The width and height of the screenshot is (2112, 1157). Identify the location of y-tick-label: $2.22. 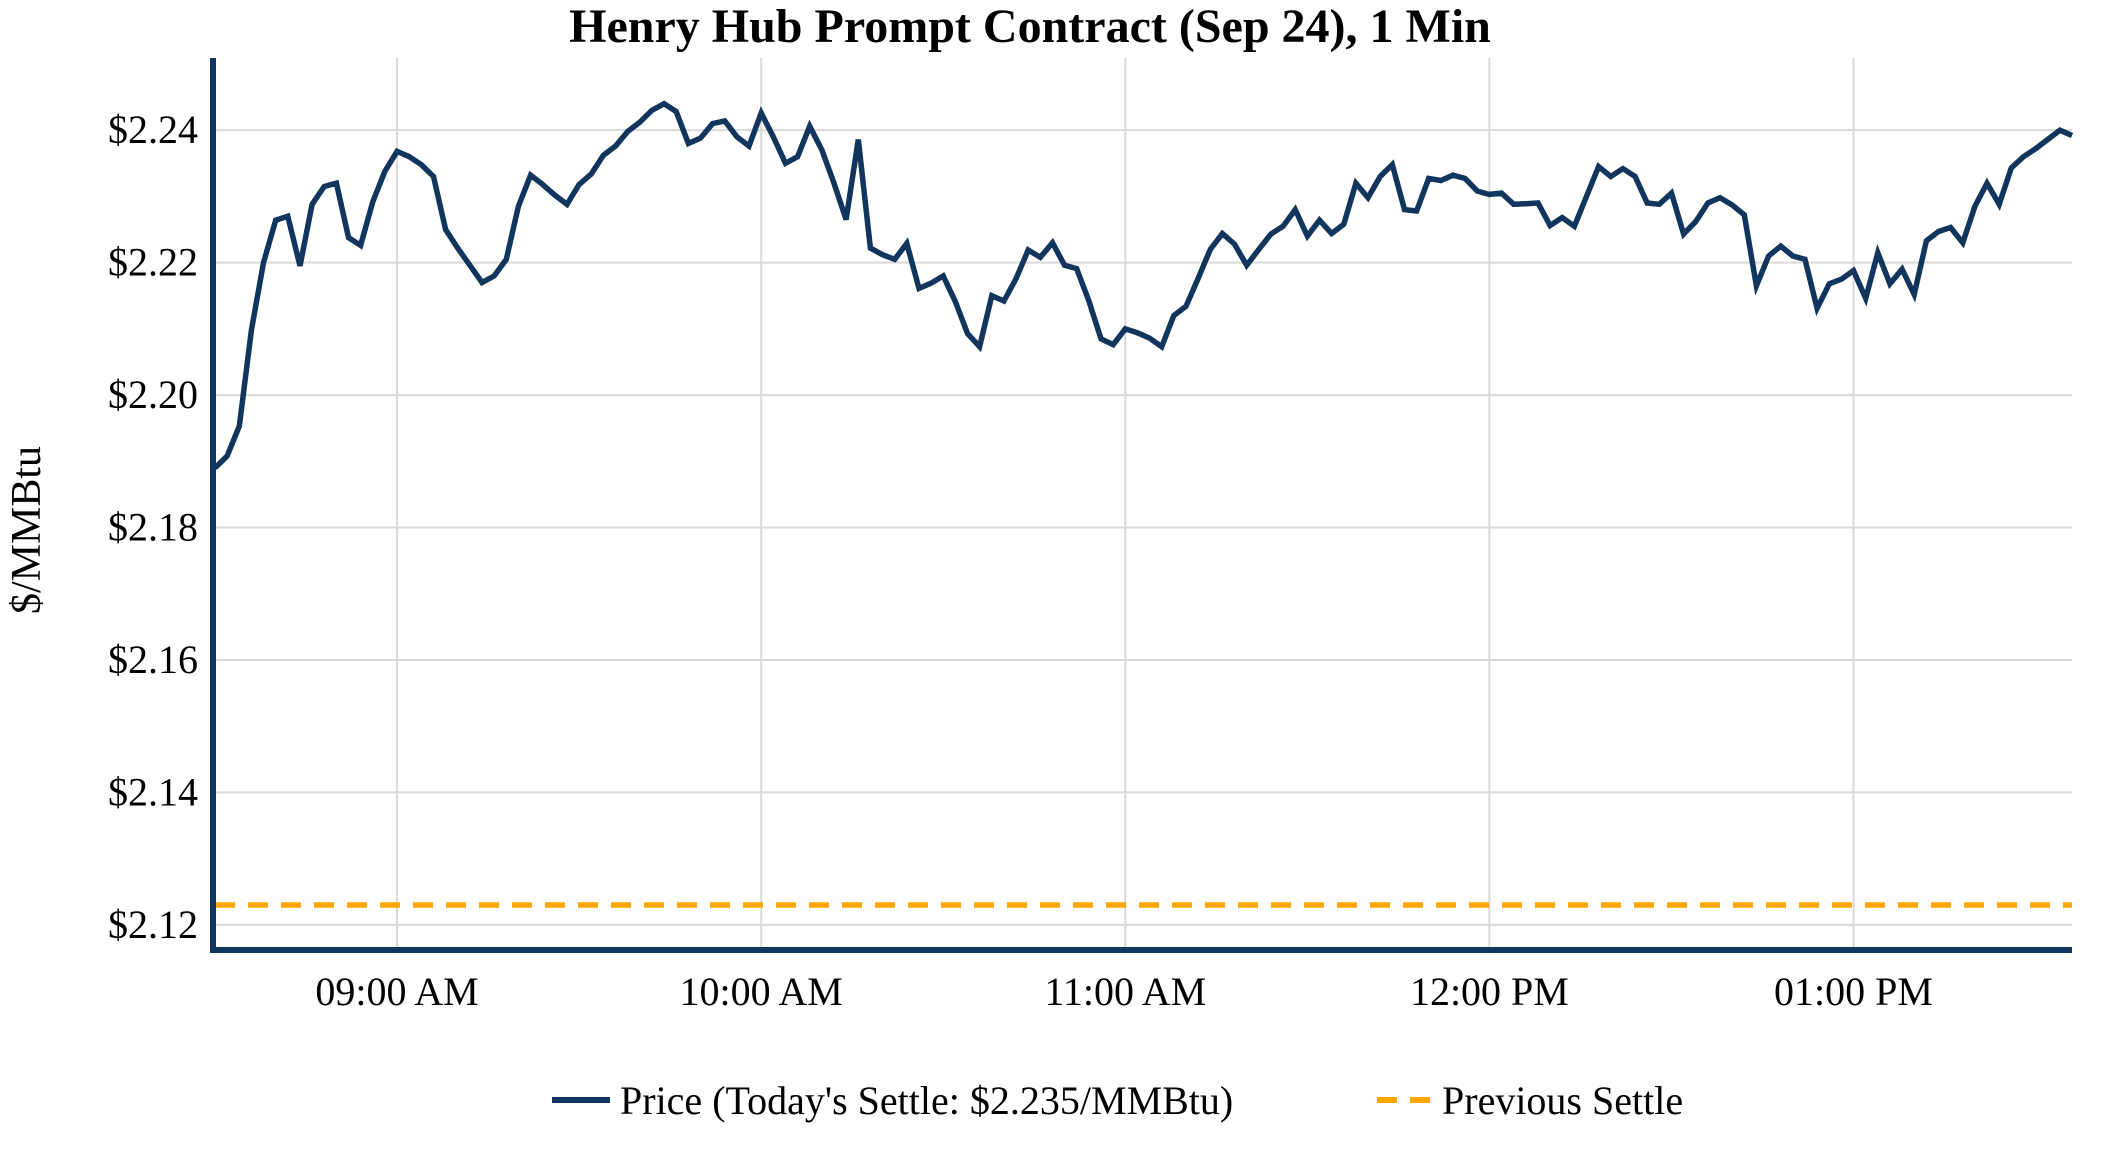
(153, 262).